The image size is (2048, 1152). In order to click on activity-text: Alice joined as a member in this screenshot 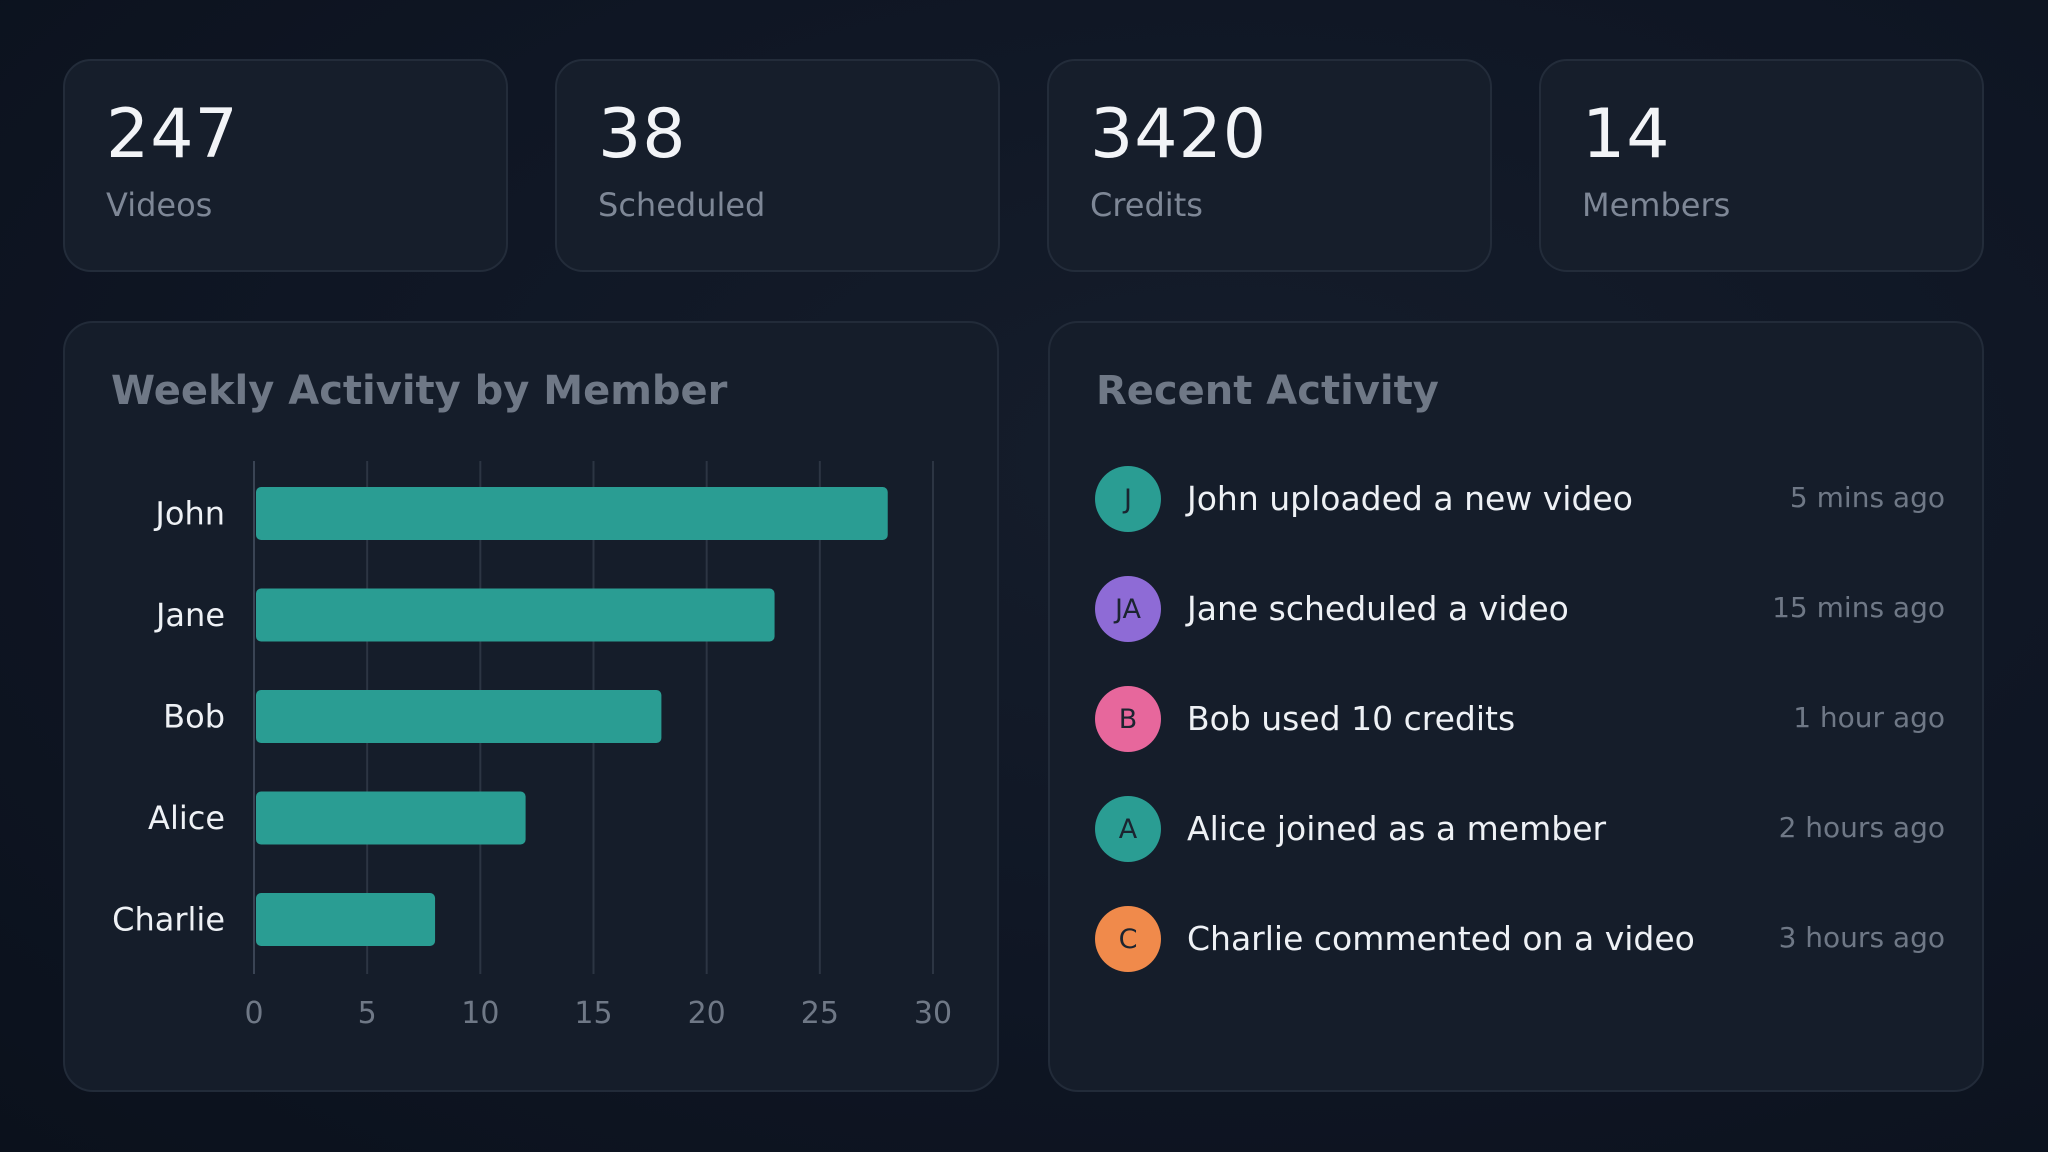, I will do `click(1397, 828)`.